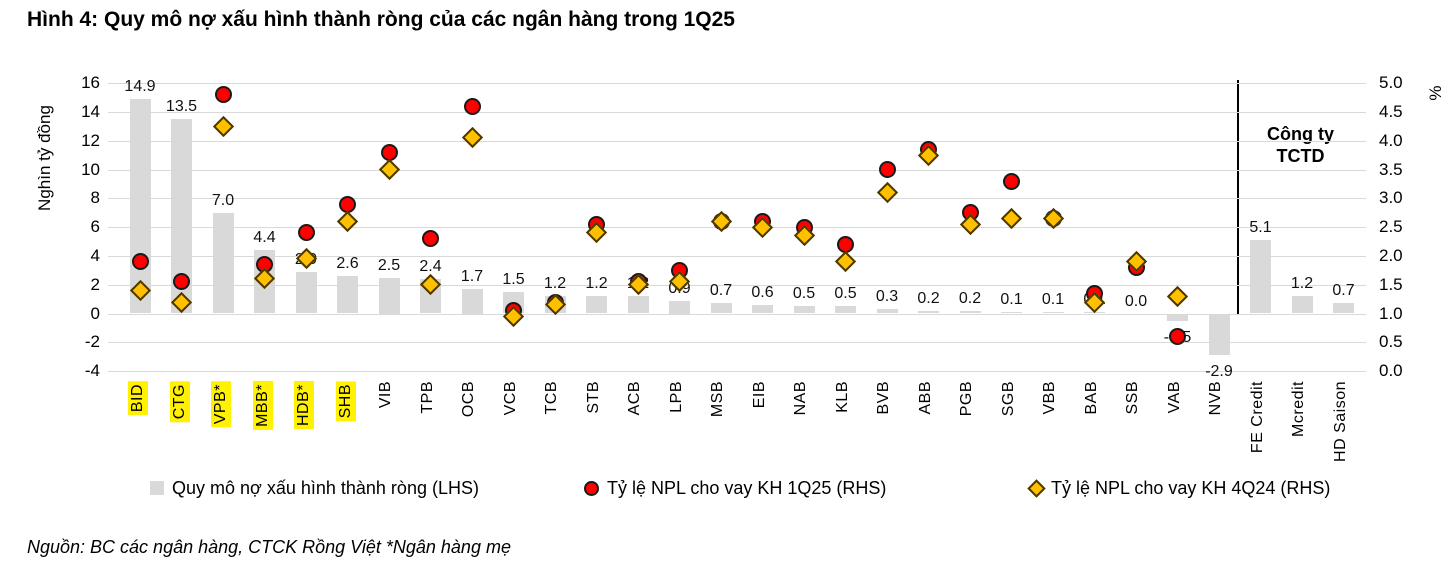 The width and height of the screenshot is (1454, 569). Describe the element at coordinates (304, 405) in the screenshot. I see `x-axis-label-hdb-: HDB*` at that location.